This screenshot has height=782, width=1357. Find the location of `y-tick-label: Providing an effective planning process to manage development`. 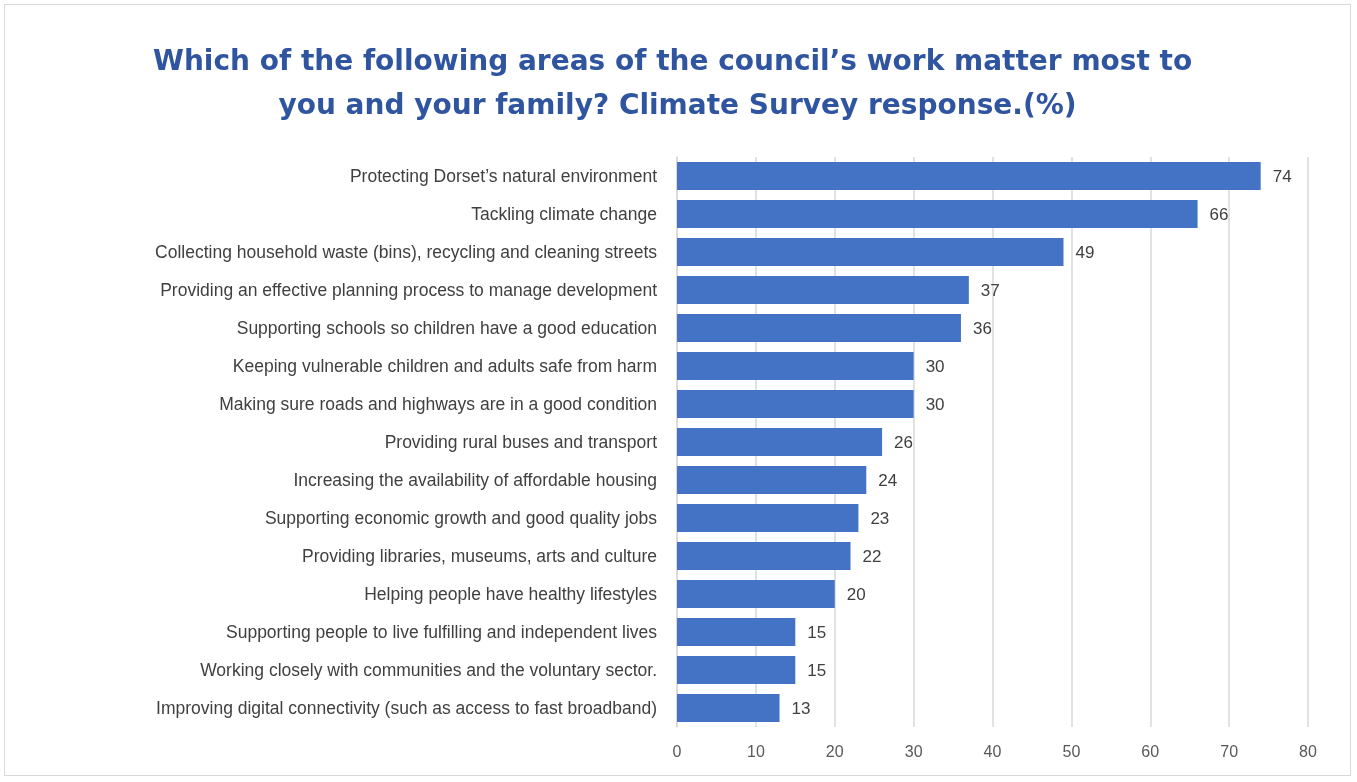

y-tick-label: Providing an effective planning process to manage development is located at coordinates (409, 290).